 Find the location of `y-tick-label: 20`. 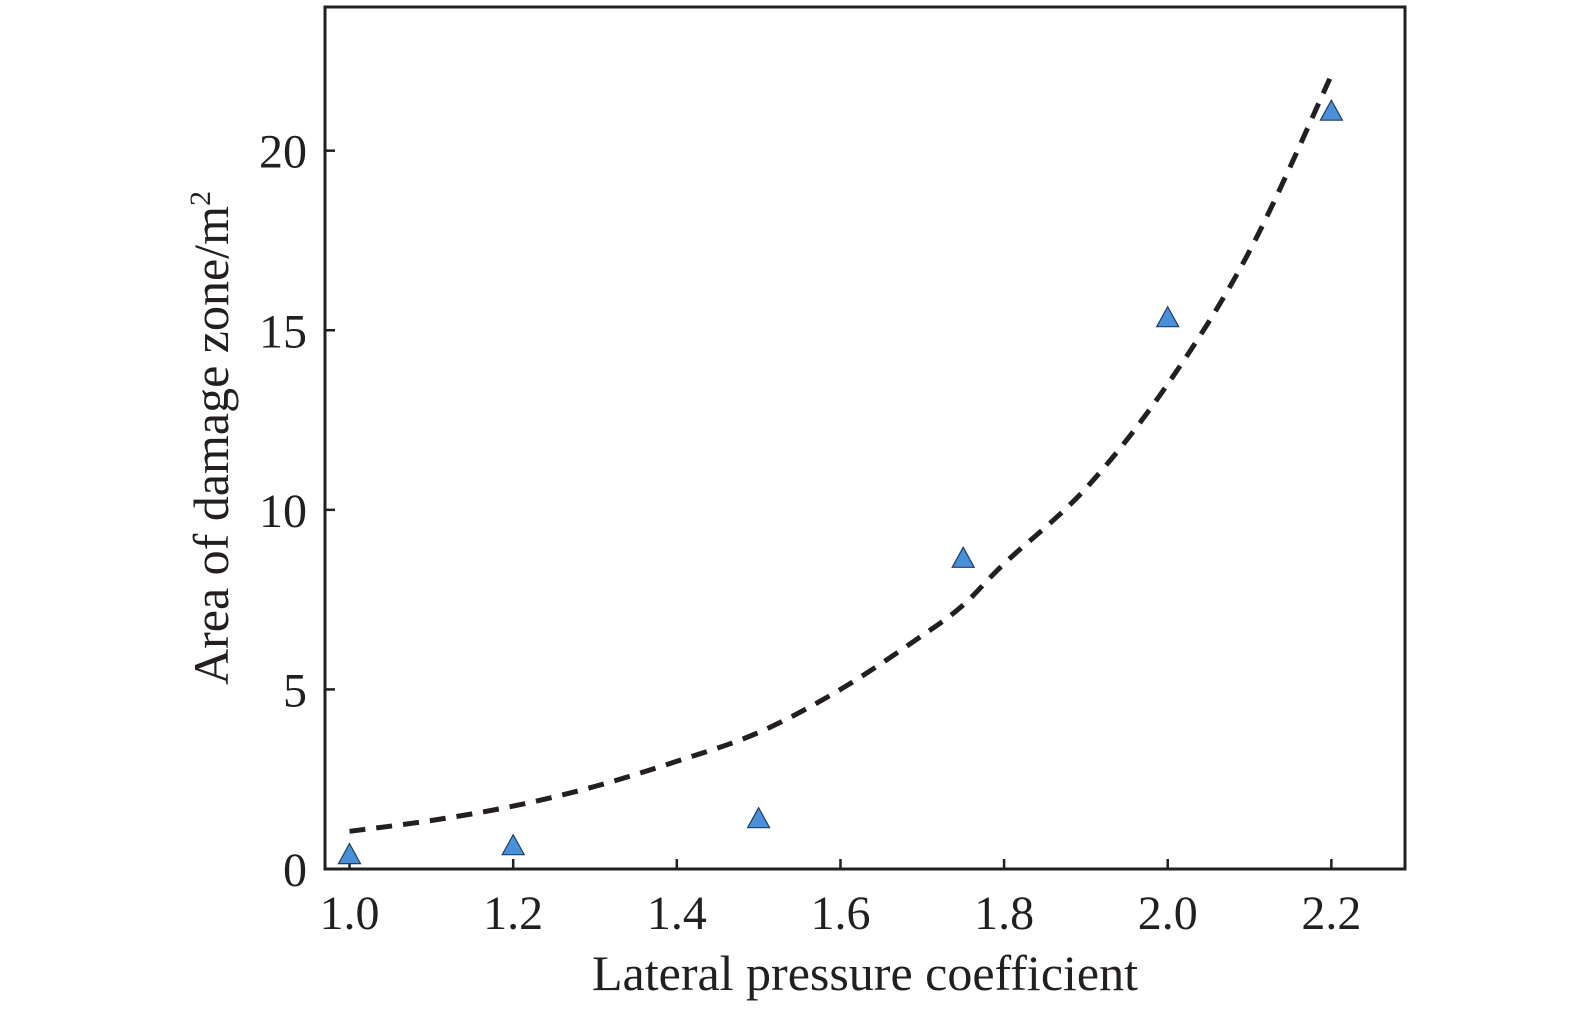

y-tick-label: 20 is located at coordinates (283, 152).